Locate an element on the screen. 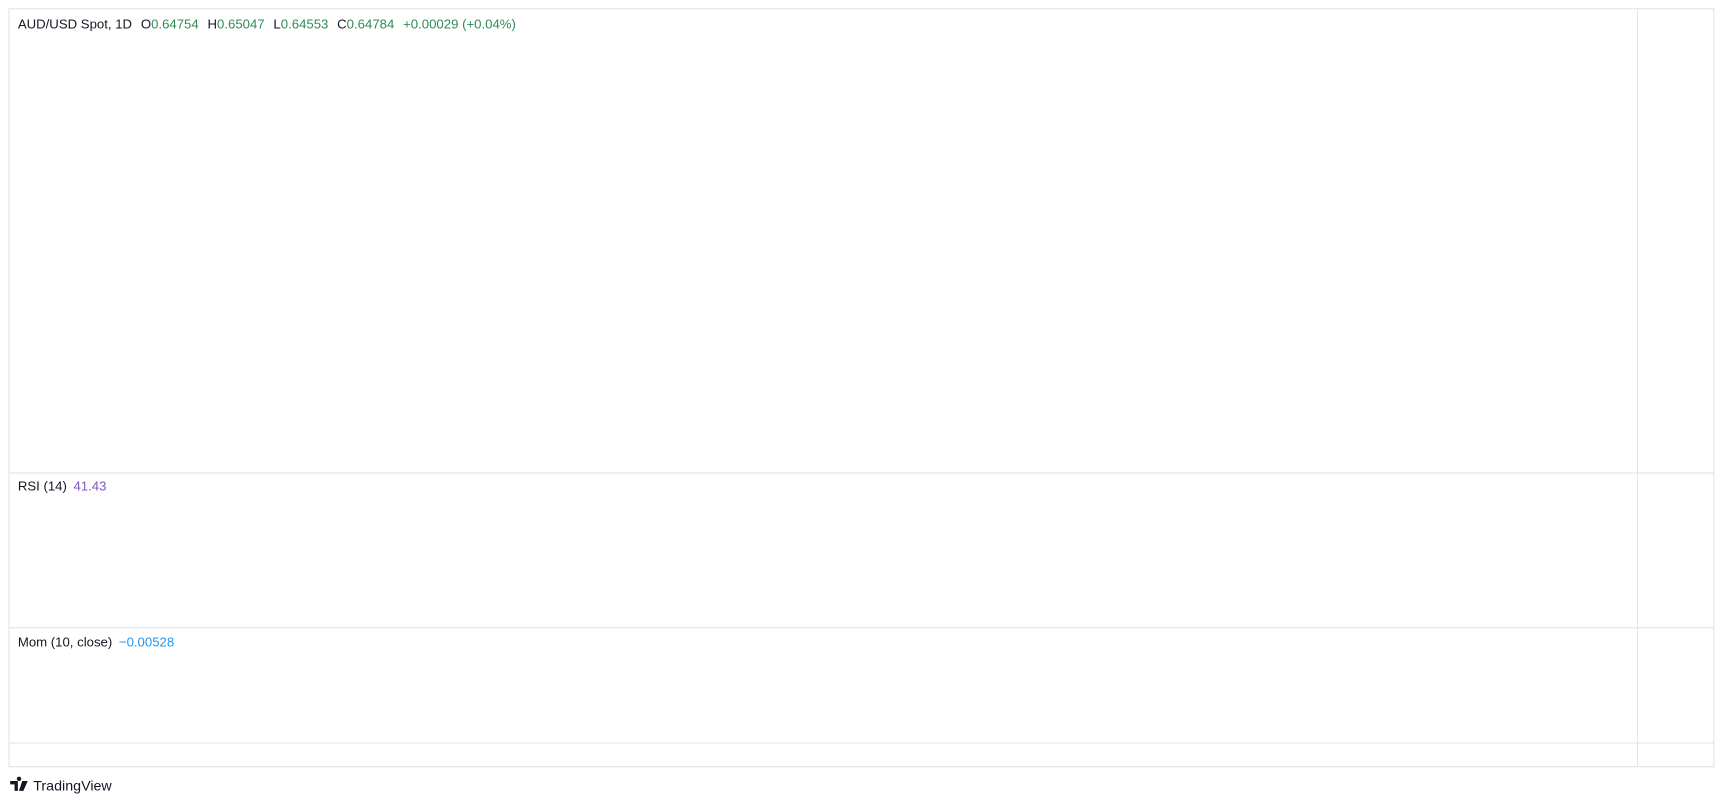 The width and height of the screenshot is (1723, 803). rsi-title: RSI (14) is located at coordinates (42, 486).